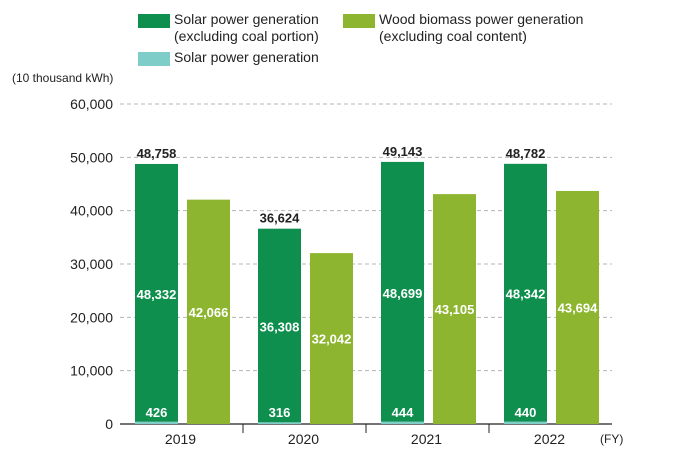  I want to click on data-label-wood-biomass: 43,105, so click(455, 309).